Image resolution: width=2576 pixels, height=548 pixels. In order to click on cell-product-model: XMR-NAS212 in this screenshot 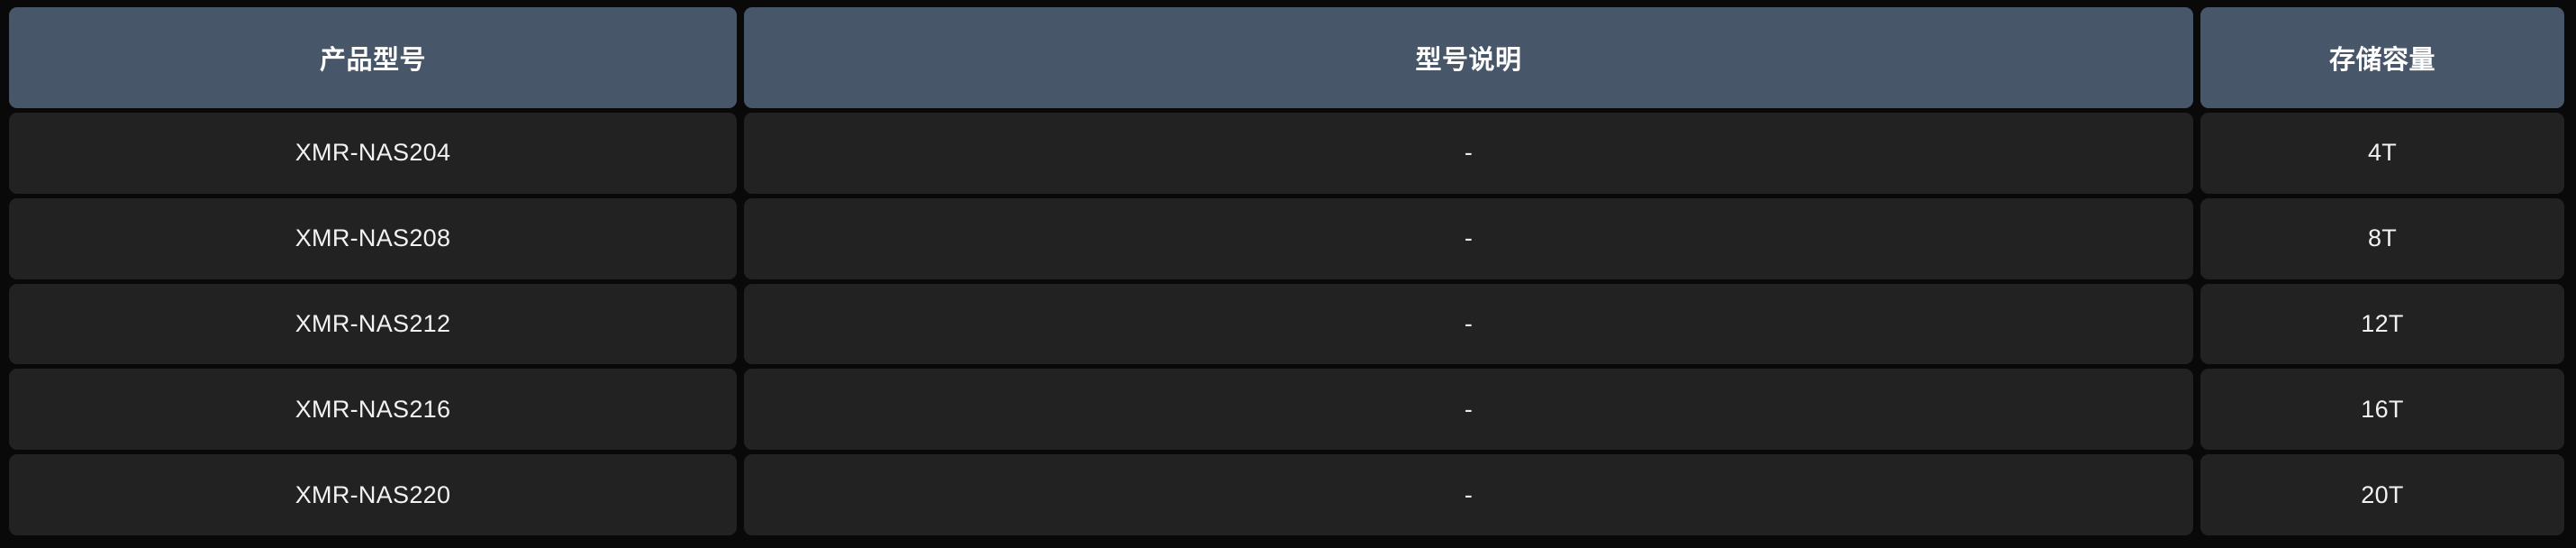, I will do `click(373, 324)`.